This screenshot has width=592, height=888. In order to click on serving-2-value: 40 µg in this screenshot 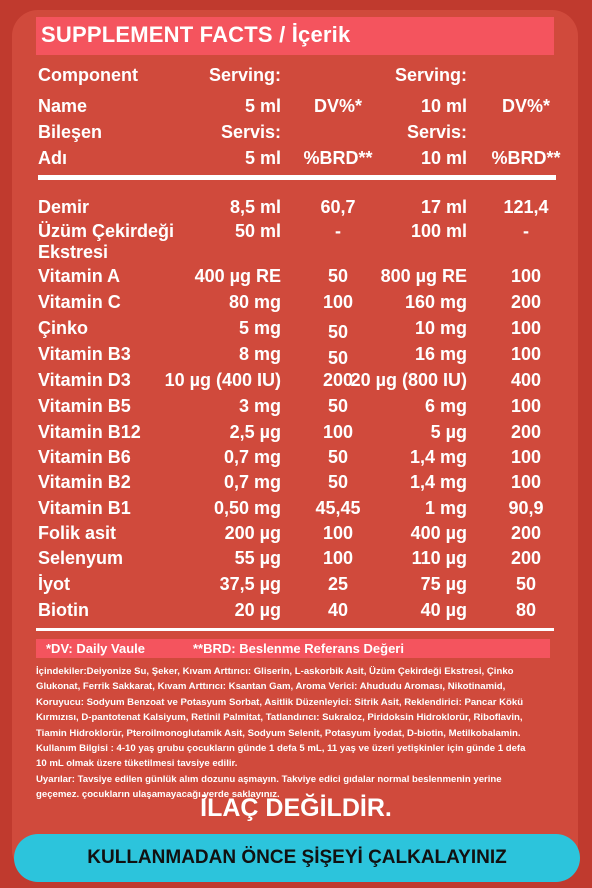, I will do `click(443, 610)`.